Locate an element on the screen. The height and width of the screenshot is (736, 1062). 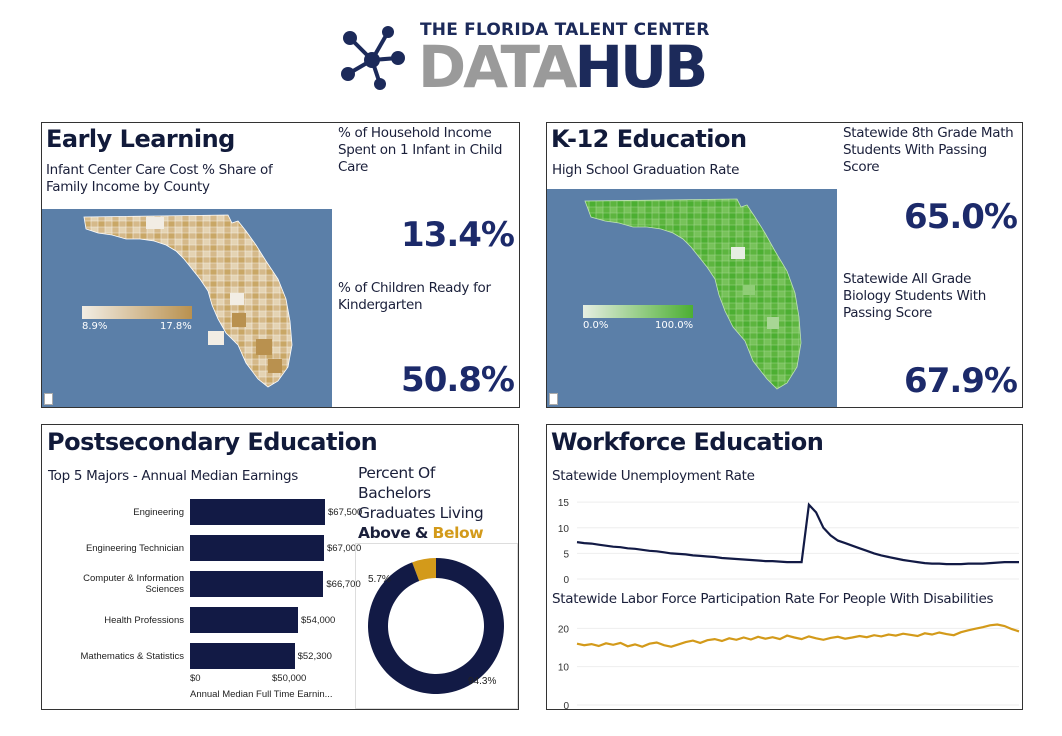
legend-min-label: 8.9% is located at coordinates (95, 326).